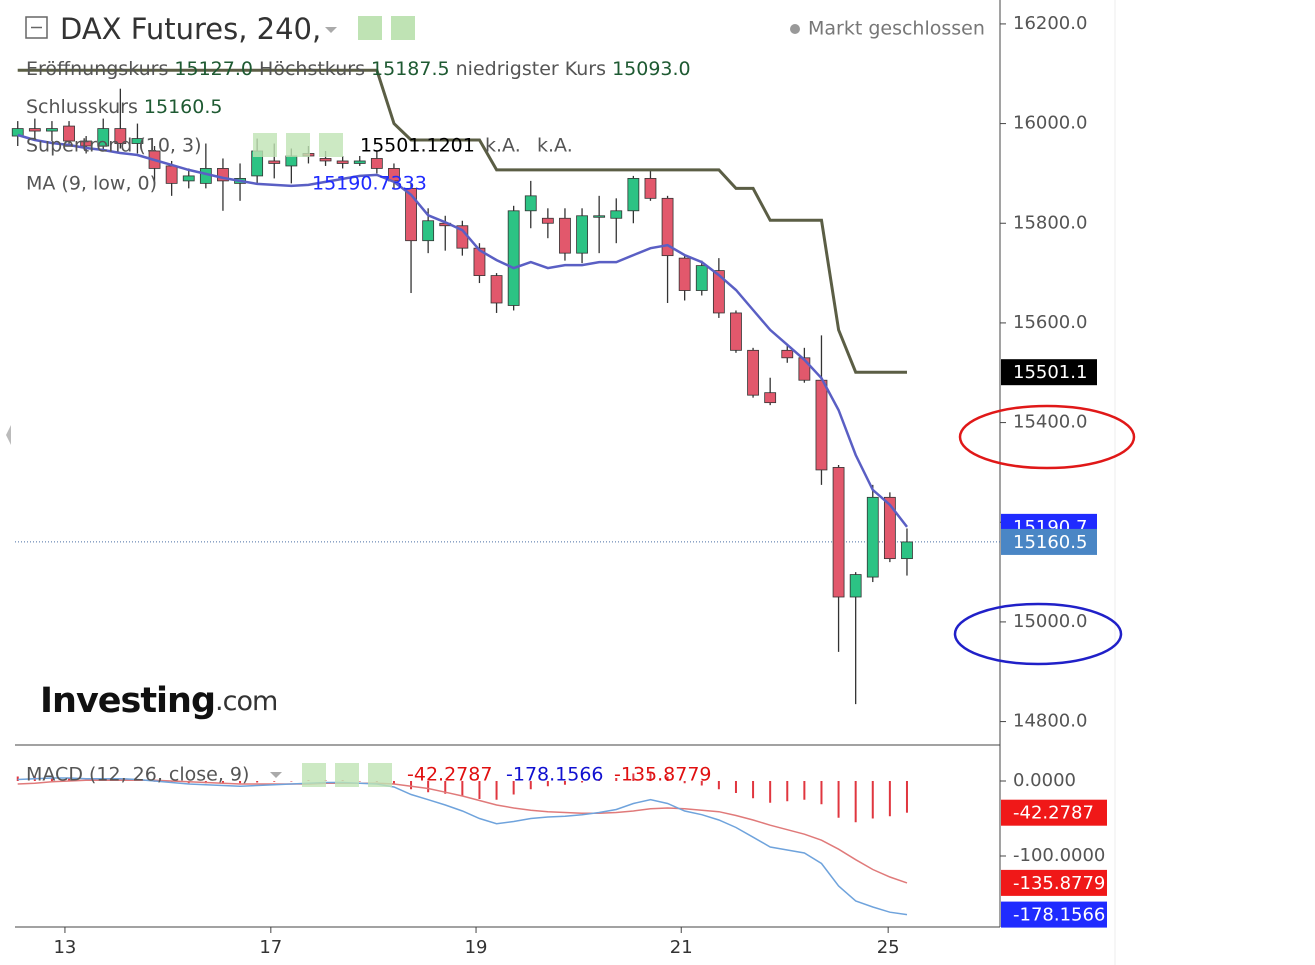 The width and height of the screenshot is (1315, 965). What do you see at coordinates (183, 107) in the screenshot?
I see `legend-value: 15160.5` at bounding box center [183, 107].